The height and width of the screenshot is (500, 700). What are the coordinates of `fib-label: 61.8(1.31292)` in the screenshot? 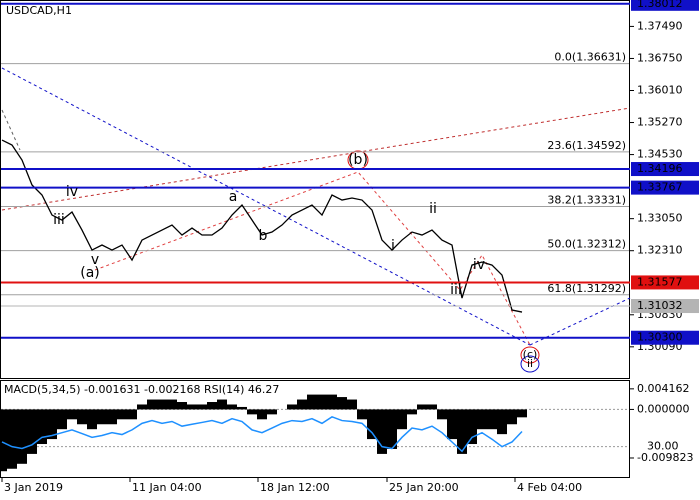 It's located at (586, 288).